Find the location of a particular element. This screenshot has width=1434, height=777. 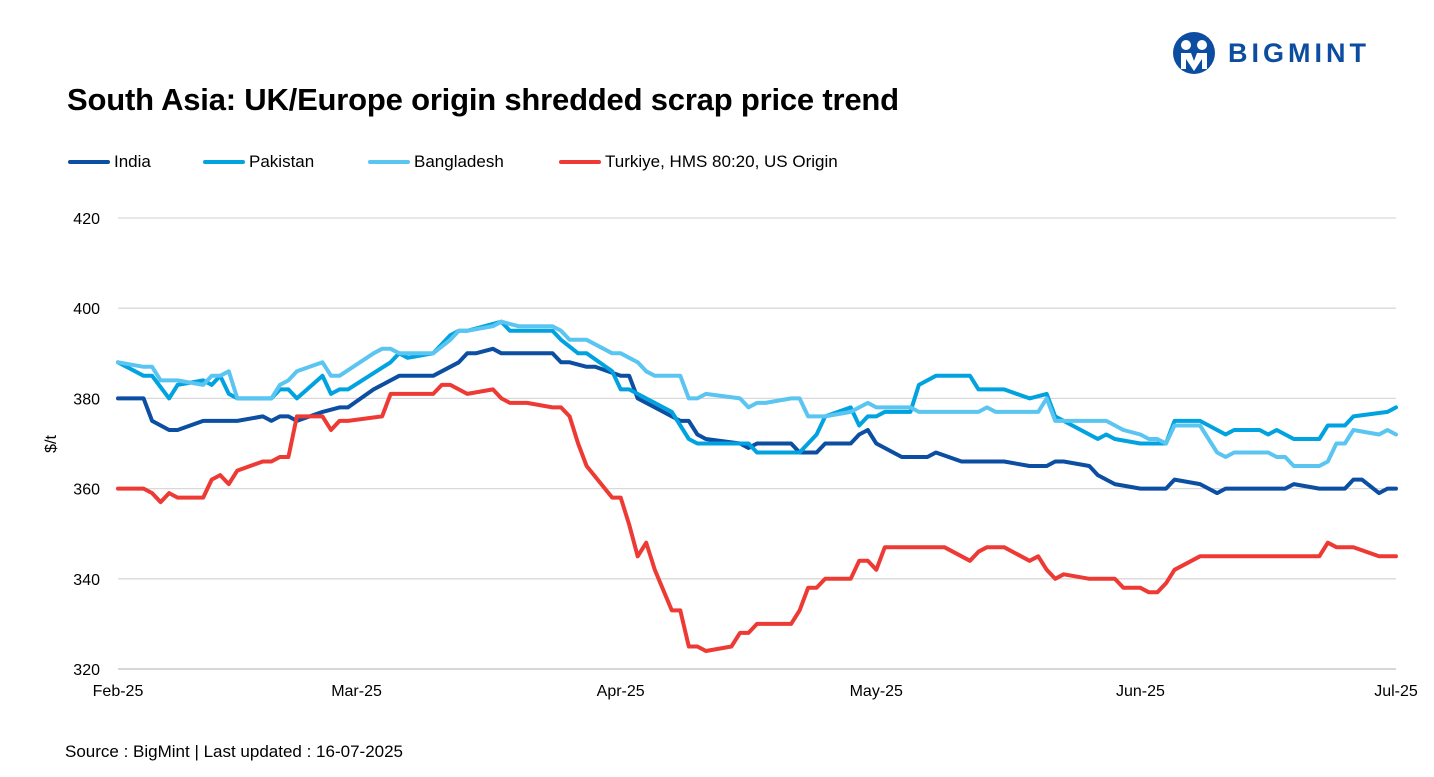

x-tick-label: Mar-25 is located at coordinates (356, 691).